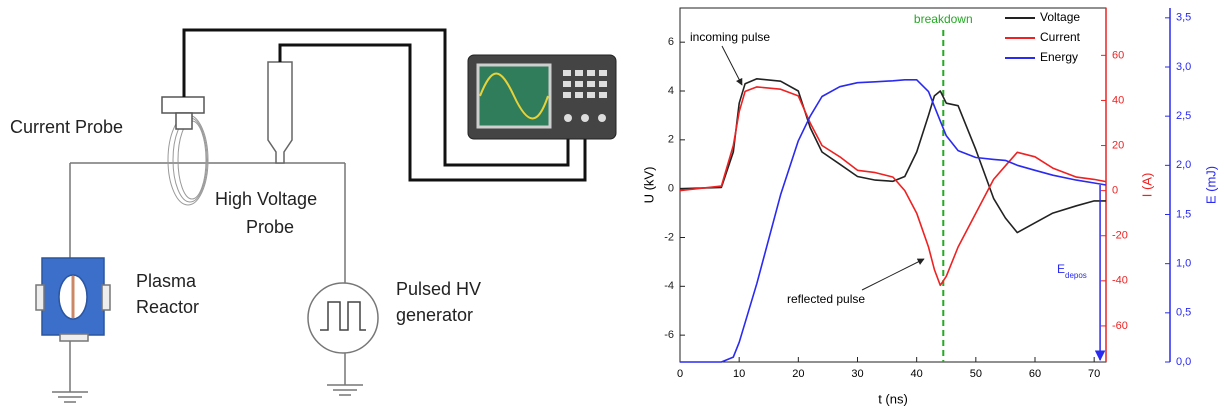 This screenshot has height=410, width=1224. Describe the element at coordinates (434, 315) in the screenshot. I see `label: generator` at that location.